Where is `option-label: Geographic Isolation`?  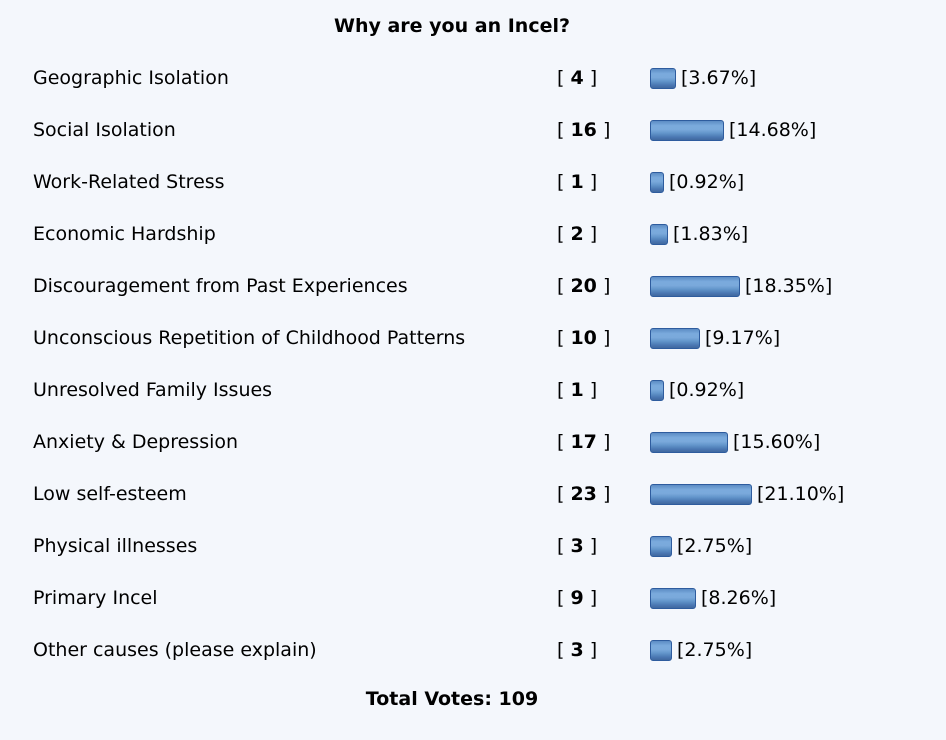
option-label: Geographic Isolation is located at coordinates (131, 78).